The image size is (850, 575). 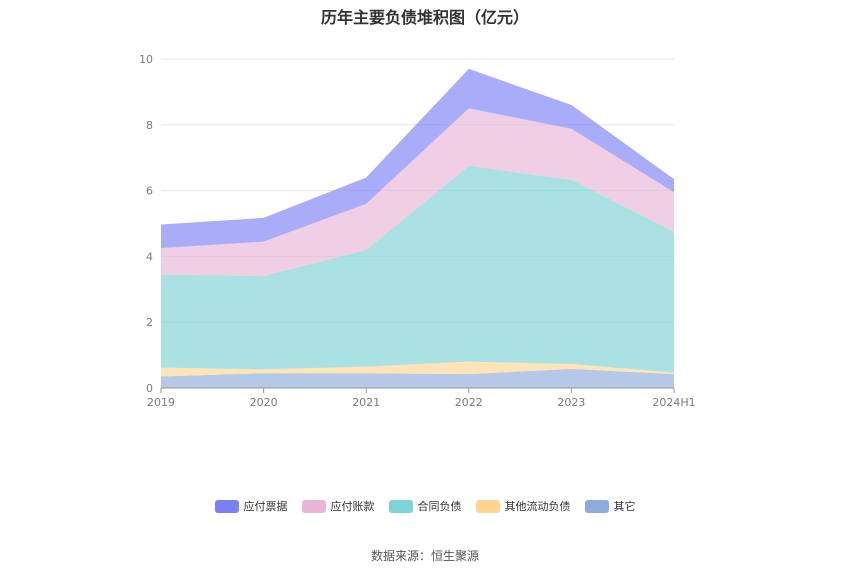 I want to click on legend-item: 其它, so click(x=610, y=506).